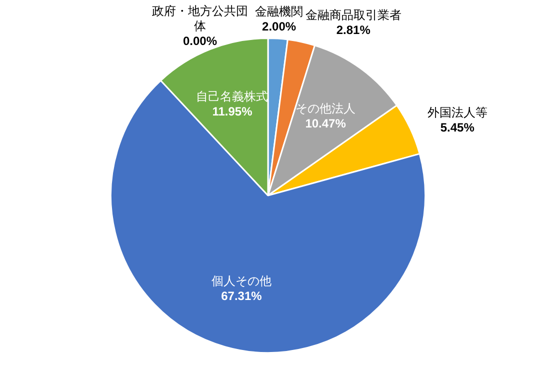  Describe the element at coordinates (279, 11) in the screenshot. I see `slice-label: 金融機関` at that location.